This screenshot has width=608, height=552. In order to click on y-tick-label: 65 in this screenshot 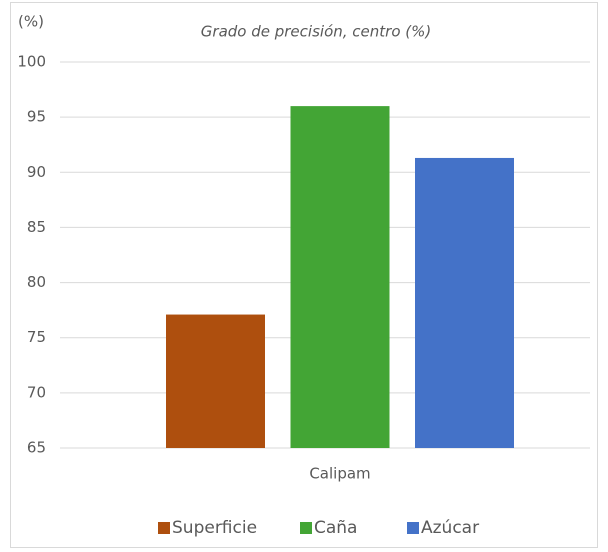, I will do `click(36, 448)`.